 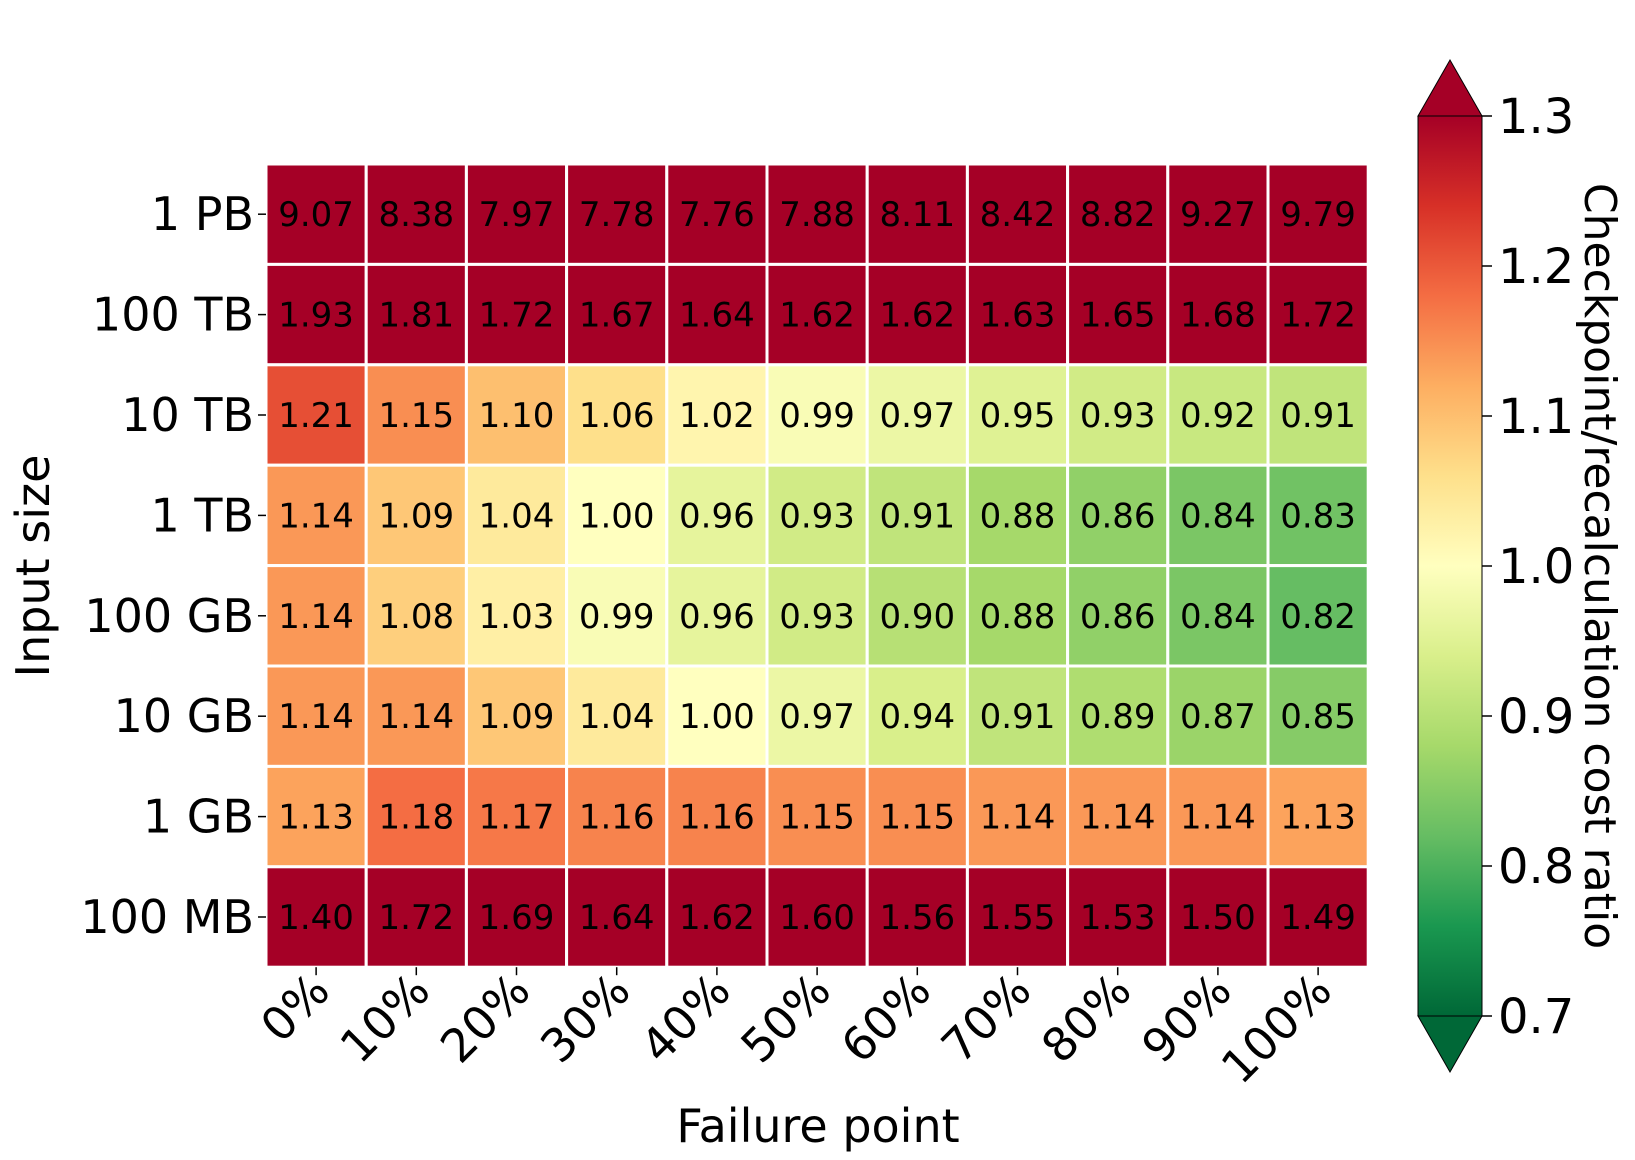 I want to click on cell-value-label: 0.82, so click(x=1318, y=617).